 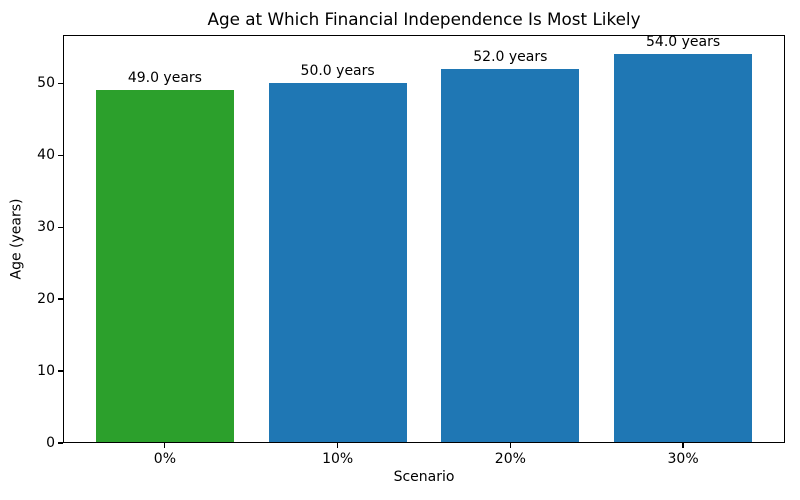 What do you see at coordinates (338, 459) in the screenshot?
I see `x-tick-label-10%: 10%` at bounding box center [338, 459].